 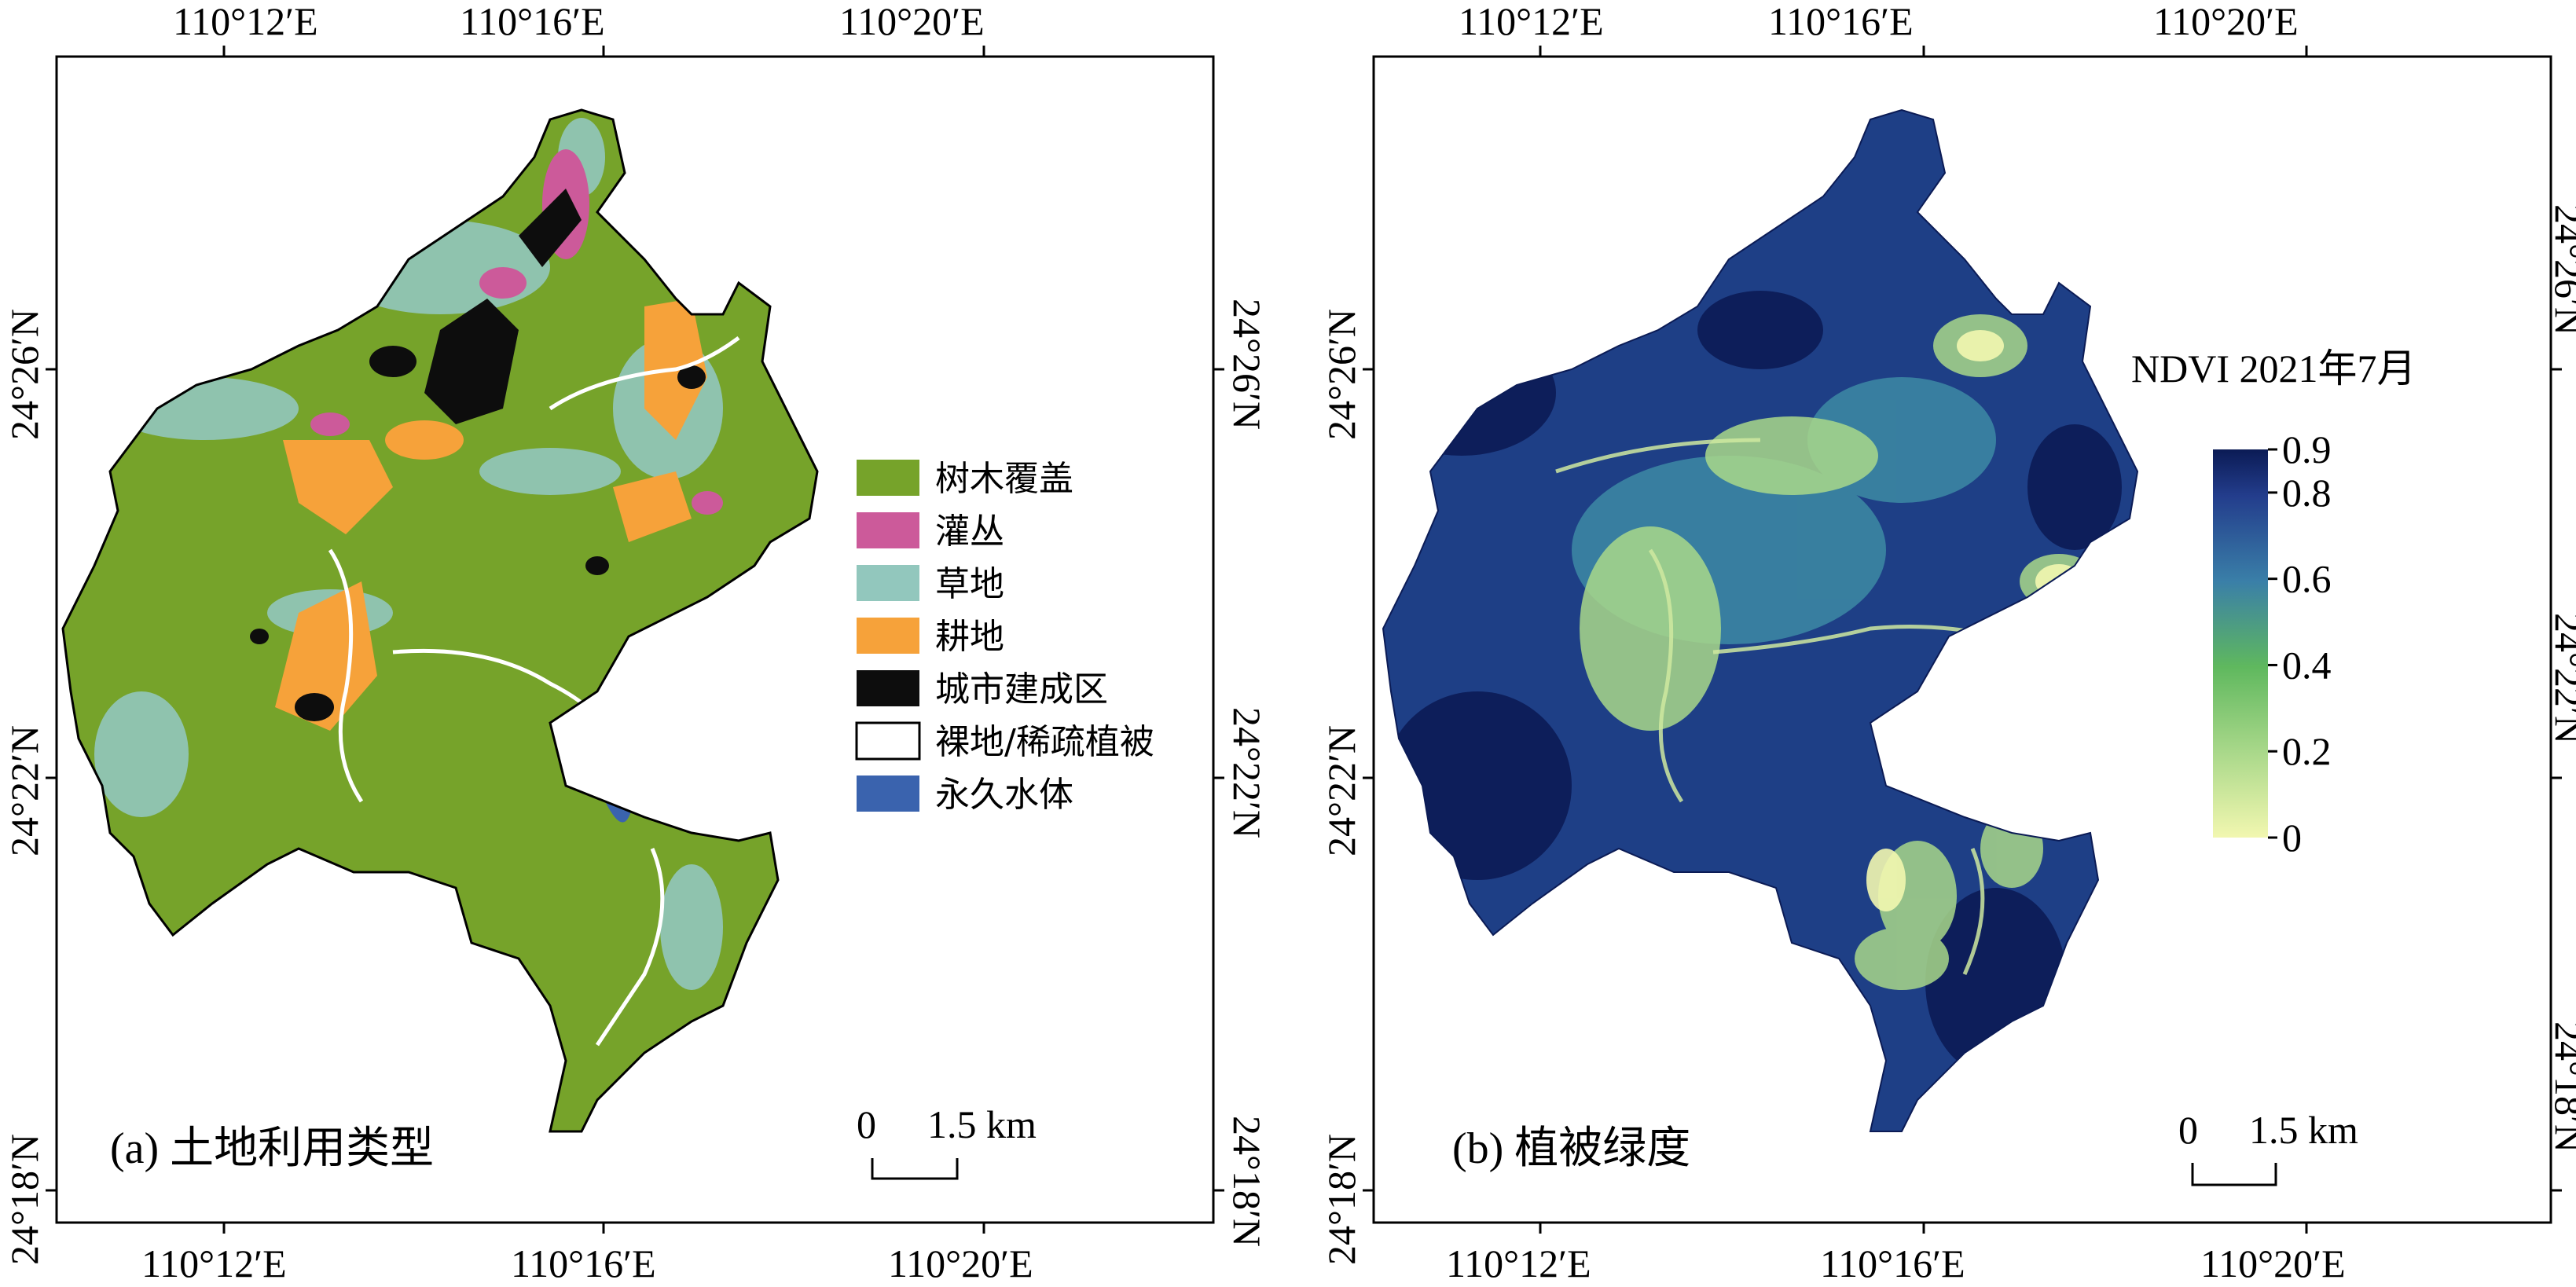 I want to click on scale-bar-b: 0 1.5 km, so click(x=2268, y=1147).